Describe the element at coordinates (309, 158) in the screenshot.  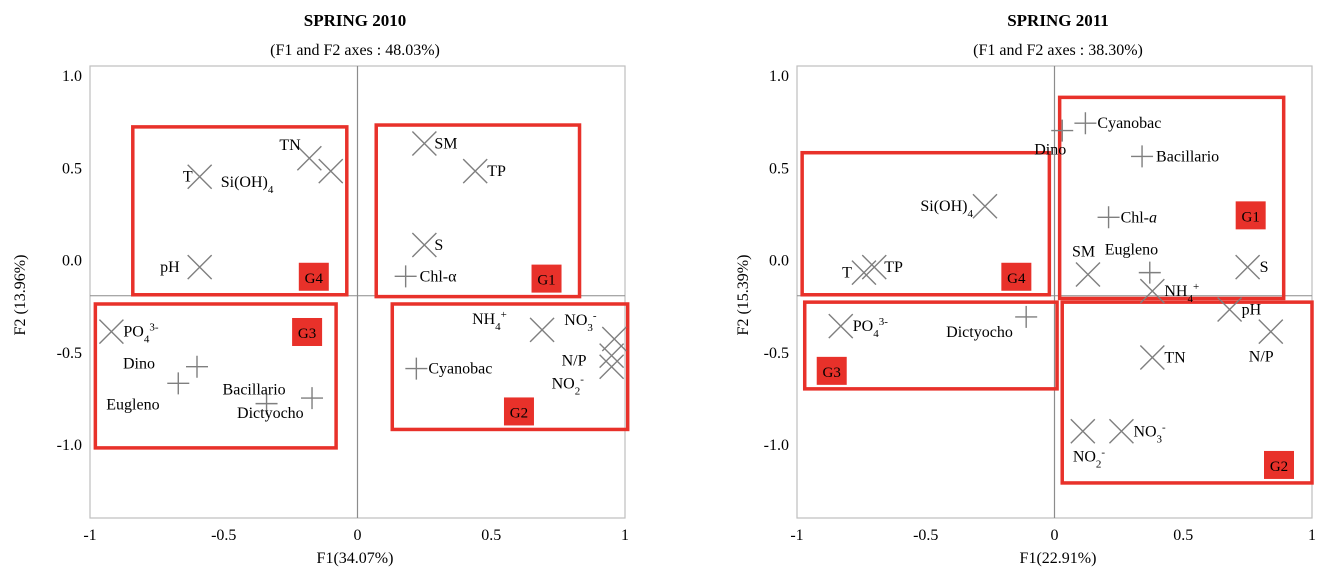
I see `variable-marker-tn` at that location.